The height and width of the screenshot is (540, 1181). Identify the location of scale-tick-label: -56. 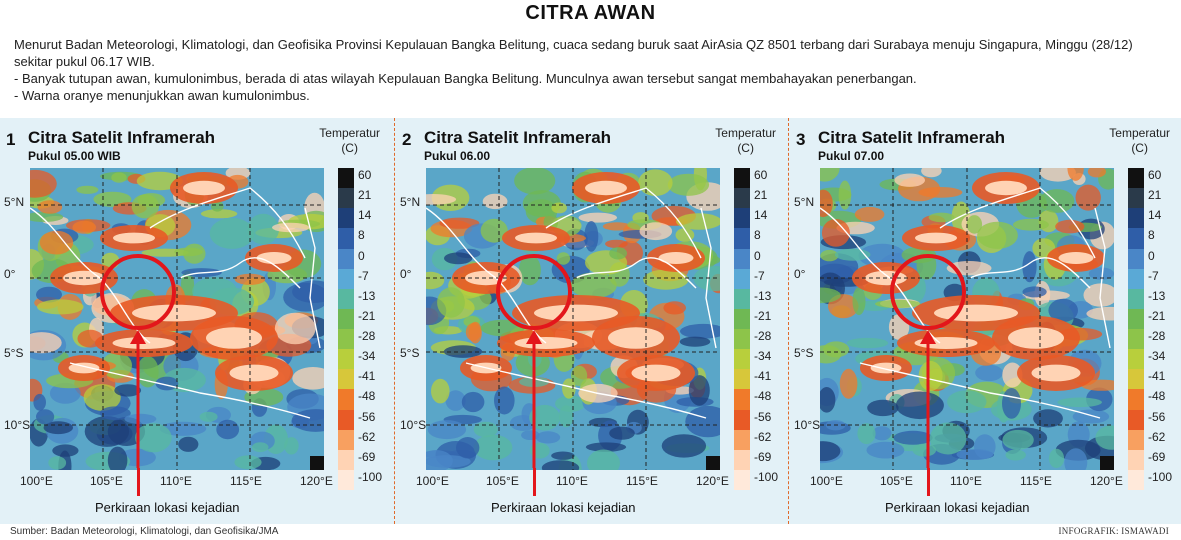
(1157, 416).